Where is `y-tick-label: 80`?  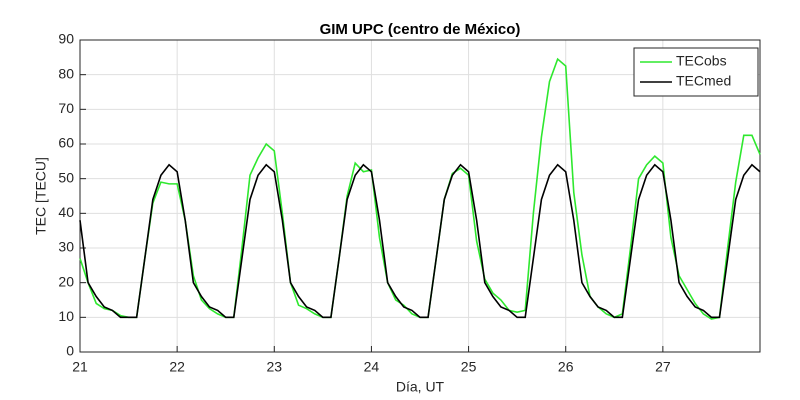 y-tick-label: 80 is located at coordinates (66, 73).